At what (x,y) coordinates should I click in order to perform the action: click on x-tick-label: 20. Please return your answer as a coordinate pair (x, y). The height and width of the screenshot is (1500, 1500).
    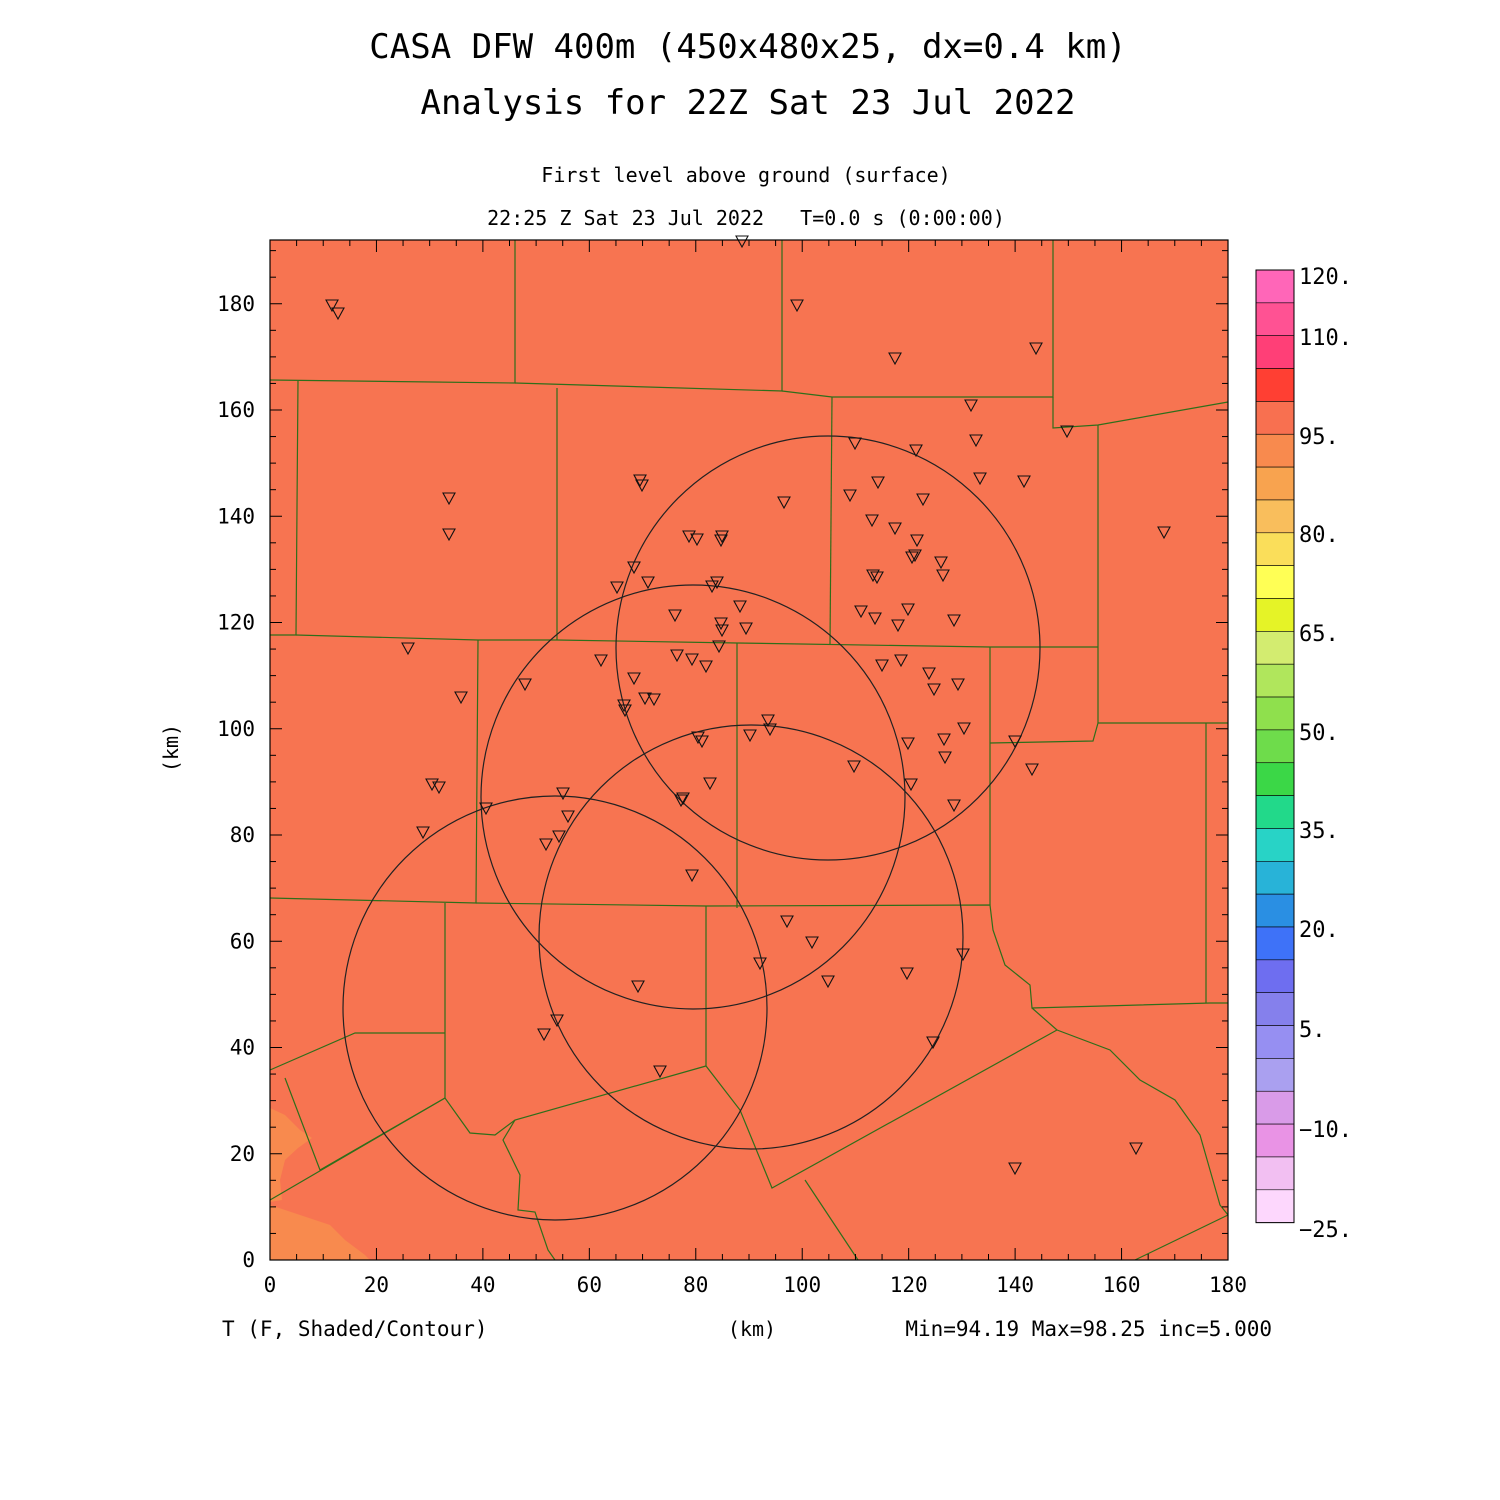
    Looking at the image, I should click on (376, 1285).